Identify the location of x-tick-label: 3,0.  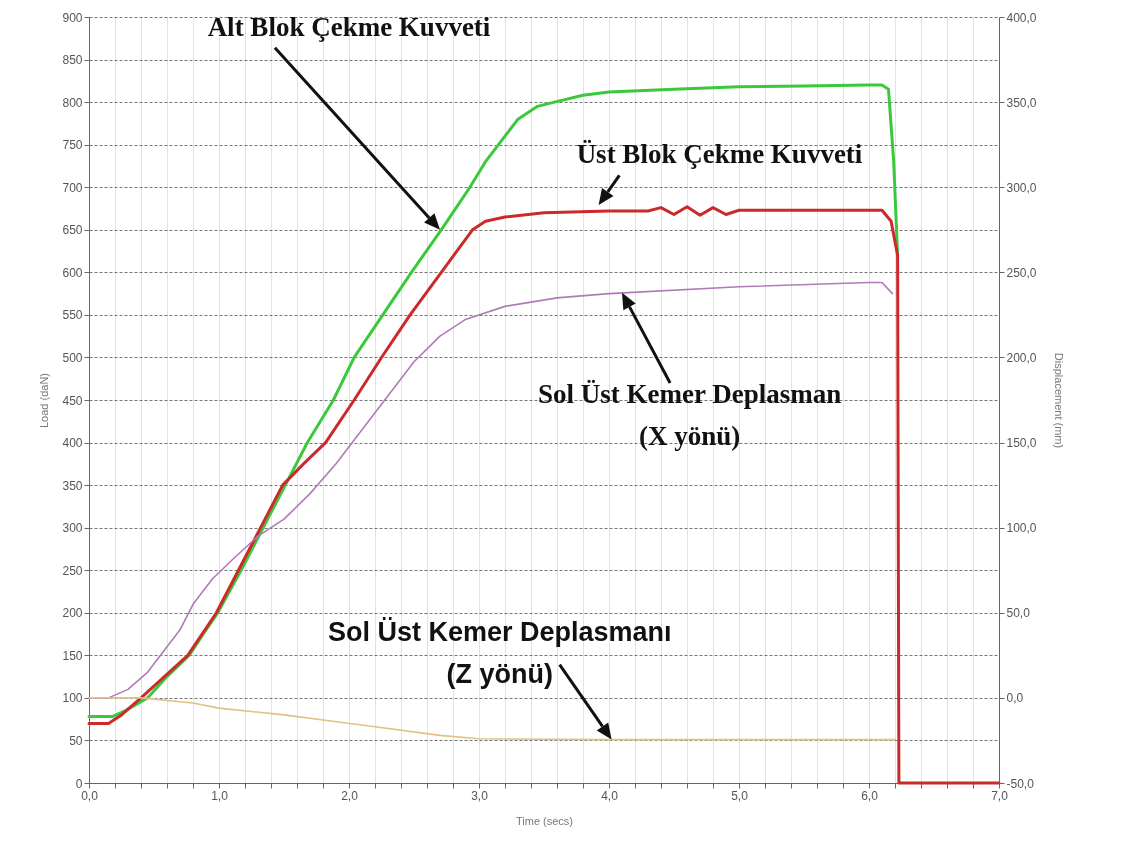
(480, 795).